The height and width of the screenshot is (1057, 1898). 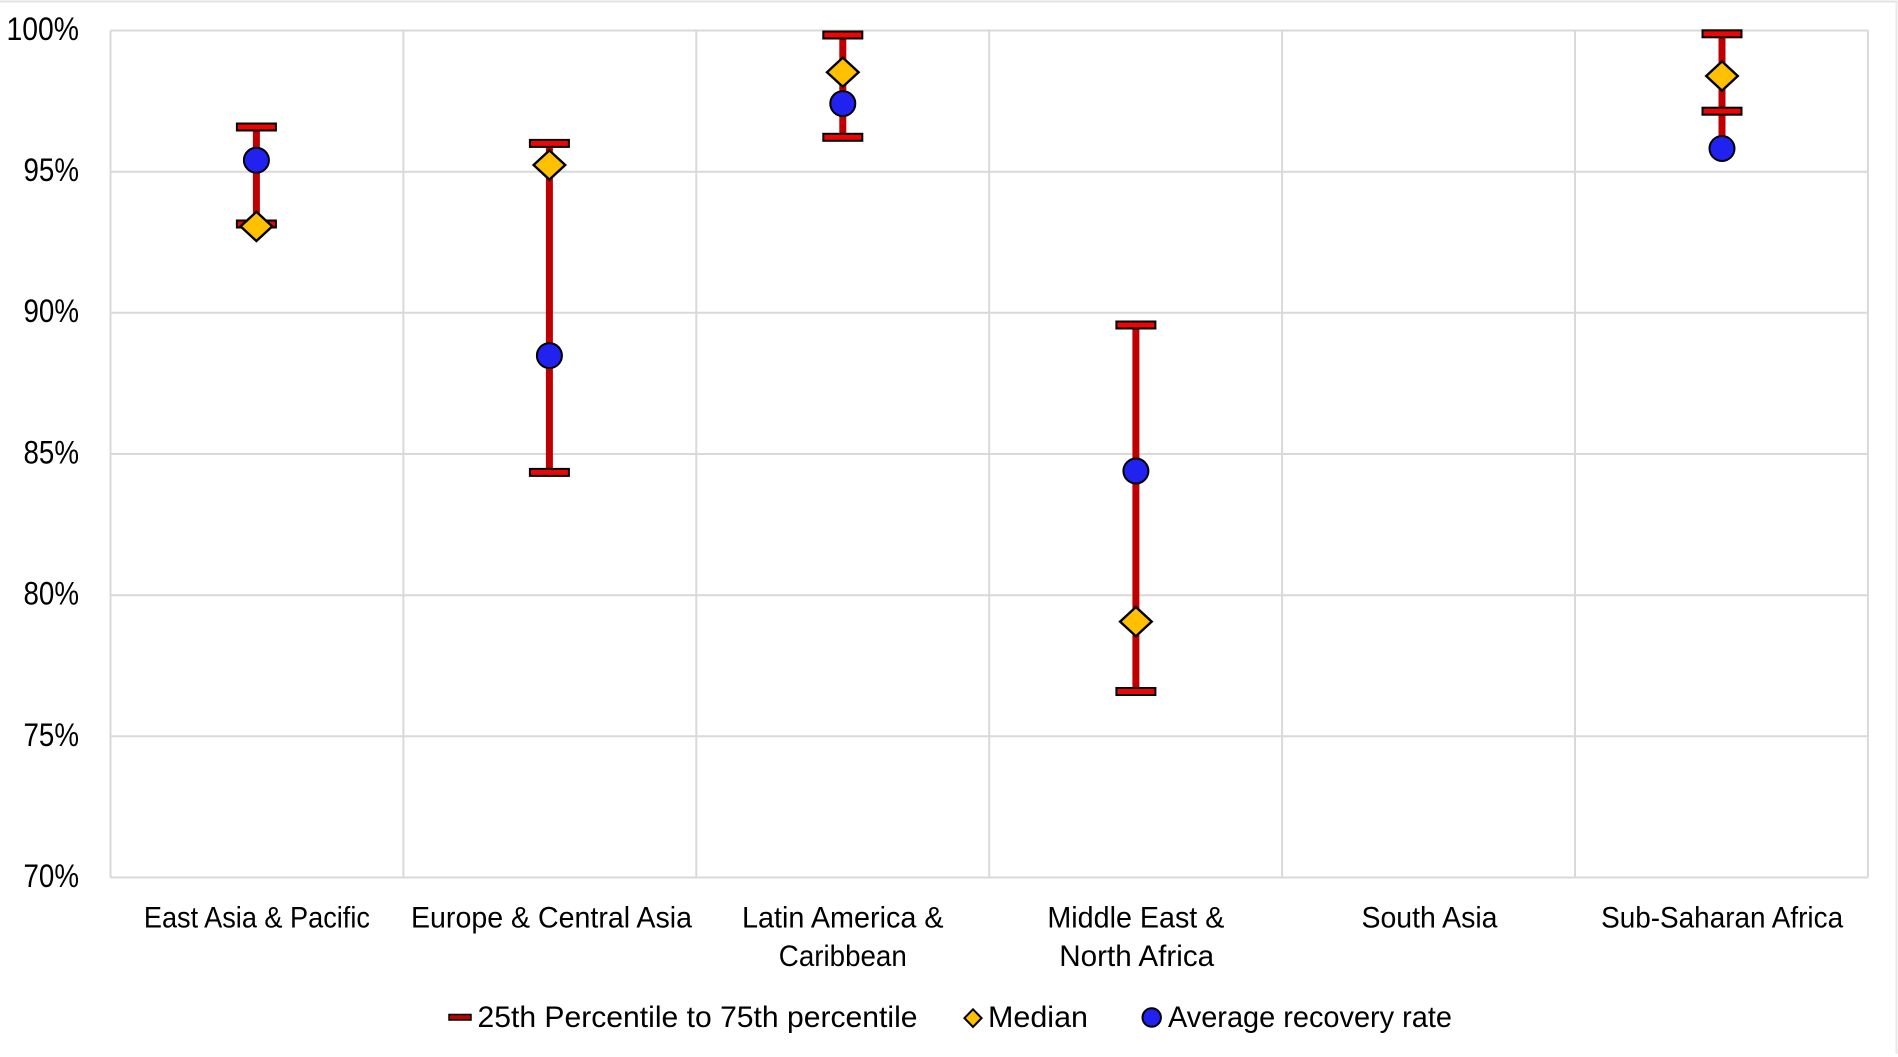 I want to click on svg-text: Europe & Central Asia, so click(x=551, y=918).